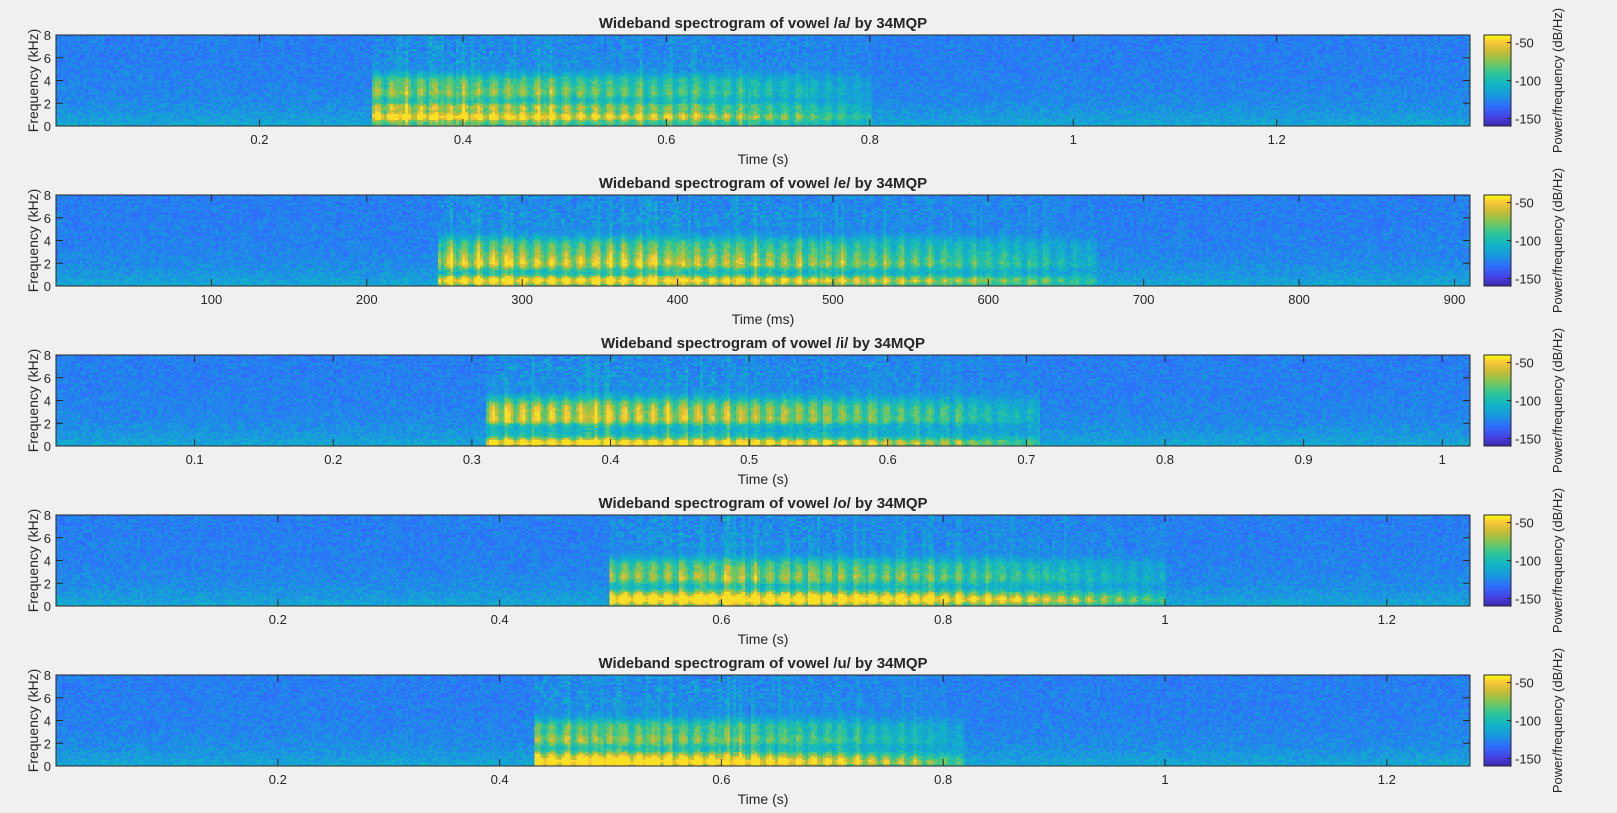 Image resolution: width=1617 pixels, height=813 pixels. What do you see at coordinates (1144, 299) in the screenshot?
I see `x-tick-label: 700` at bounding box center [1144, 299].